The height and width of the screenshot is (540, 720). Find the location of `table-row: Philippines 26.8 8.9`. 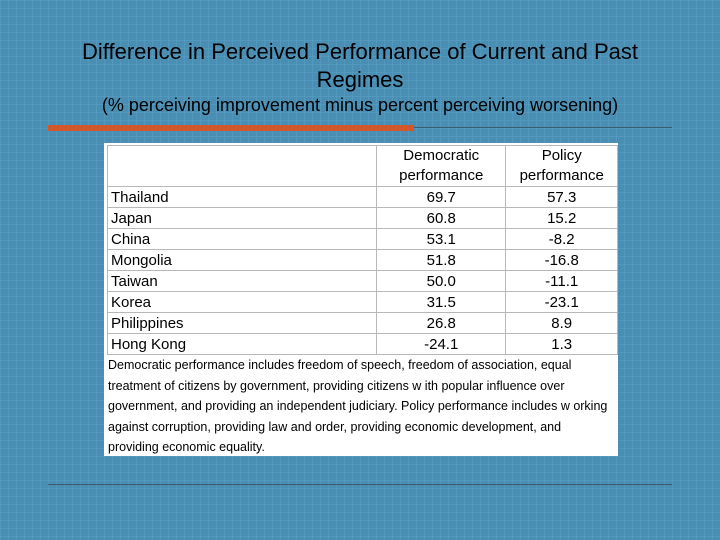

table-row: Philippines 26.8 8.9 is located at coordinates (362, 323).